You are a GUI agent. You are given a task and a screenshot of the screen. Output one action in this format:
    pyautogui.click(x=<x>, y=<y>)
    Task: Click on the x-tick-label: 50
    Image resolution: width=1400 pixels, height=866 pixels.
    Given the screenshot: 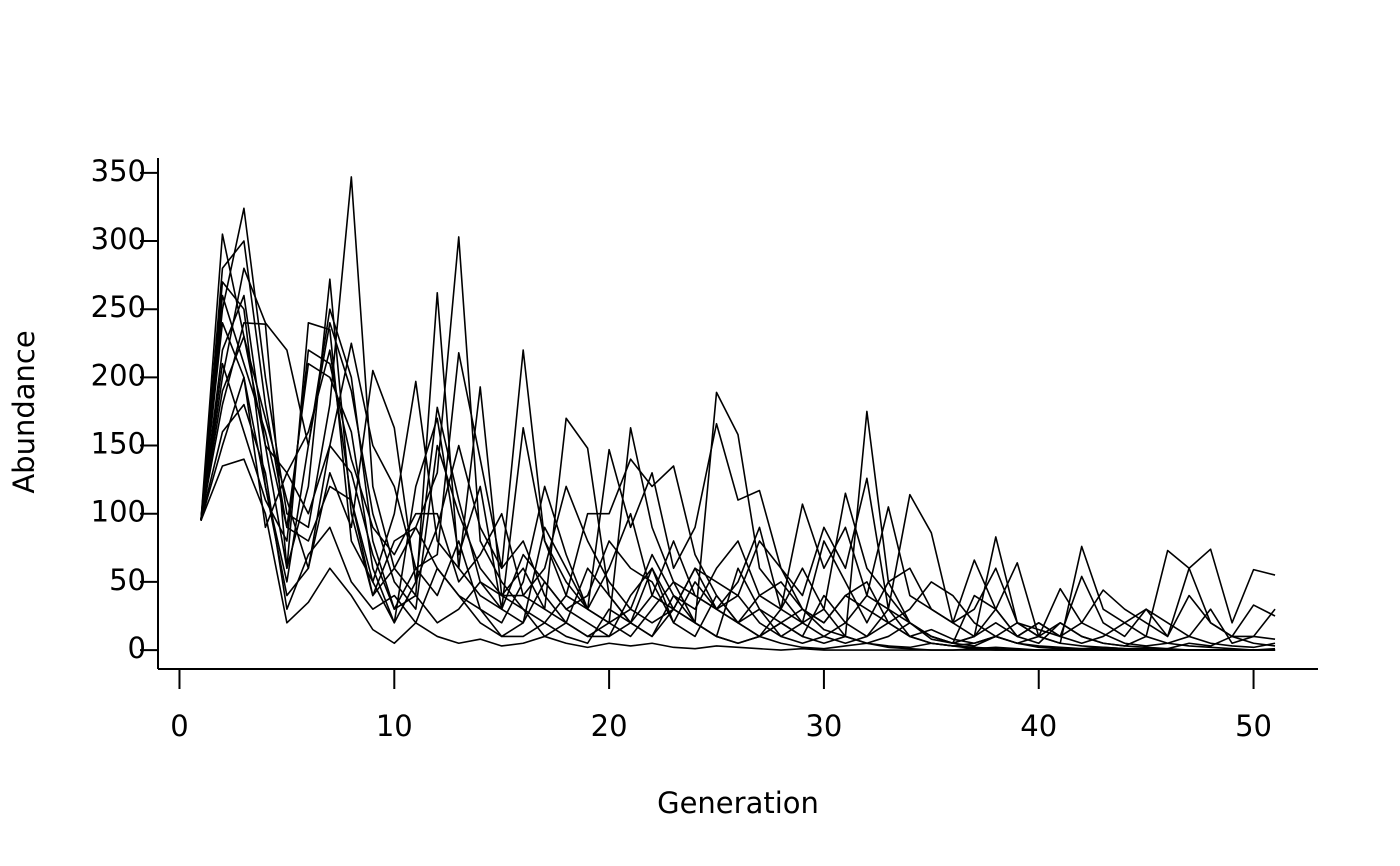 What is the action you would take?
    pyautogui.click(x=1253, y=726)
    